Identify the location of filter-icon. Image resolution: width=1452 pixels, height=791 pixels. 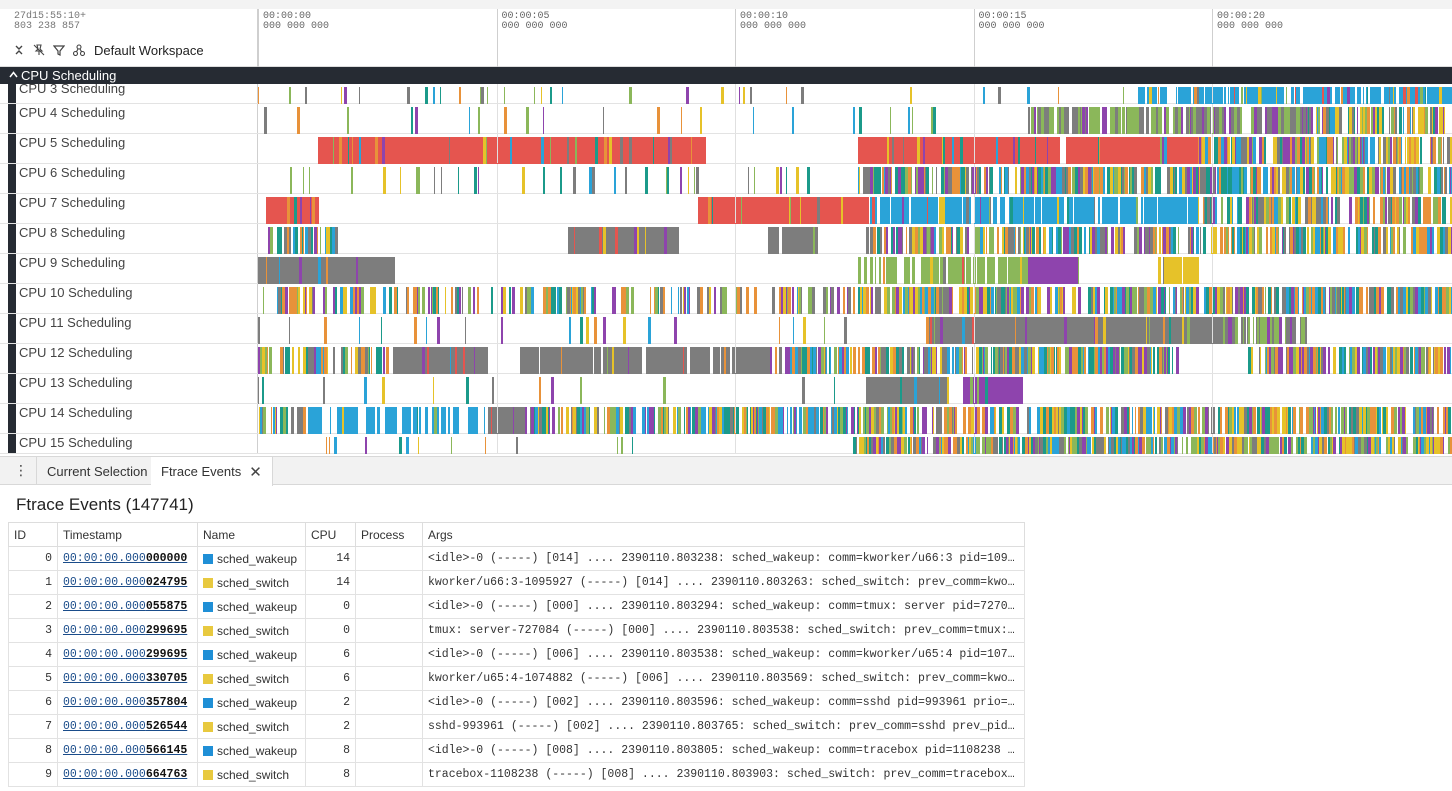
(59, 50).